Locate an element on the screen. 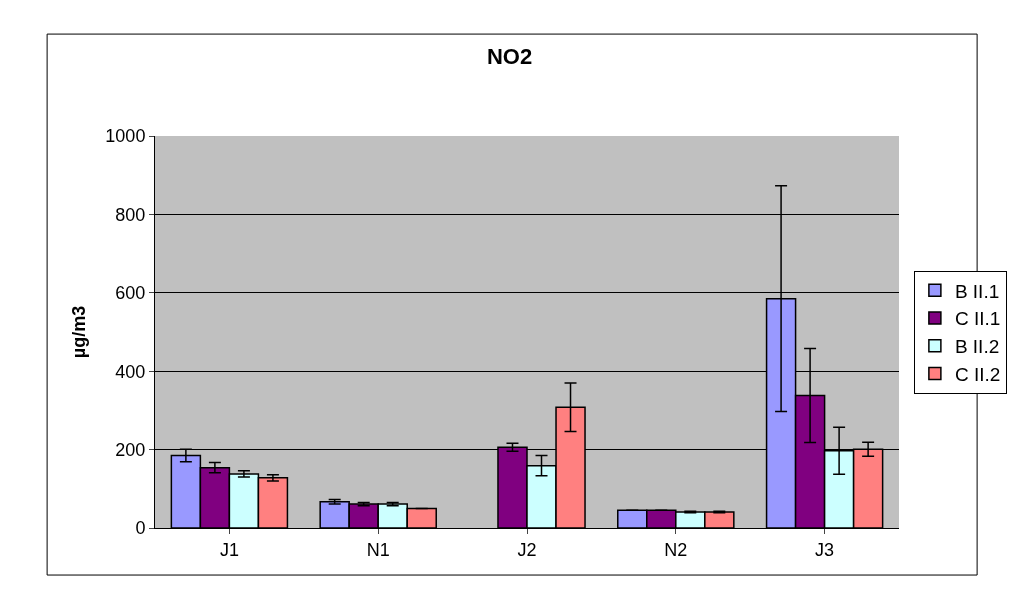 This screenshot has height=603, width=1019. y-tick-label: 200 is located at coordinates (130, 449).